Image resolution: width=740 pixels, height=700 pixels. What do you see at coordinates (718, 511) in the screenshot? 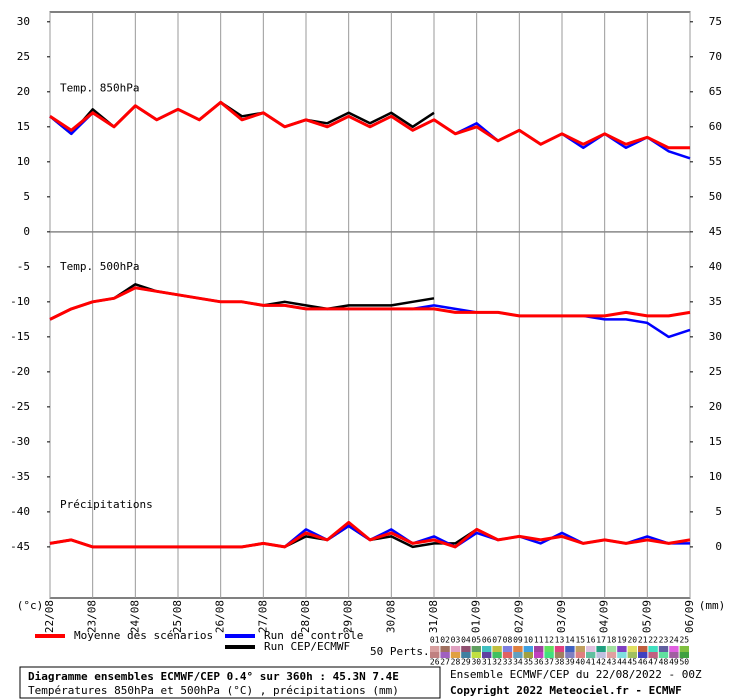
I see `y2-tick-label: 5` at bounding box center [718, 511].